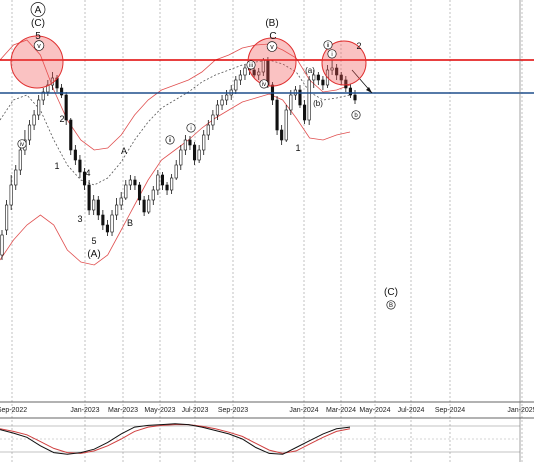 Image resolution: width=534 pixels, height=462 pixels. What do you see at coordinates (233, 410) in the screenshot?
I see `x-tick-label: Sep-2023` at bounding box center [233, 410].